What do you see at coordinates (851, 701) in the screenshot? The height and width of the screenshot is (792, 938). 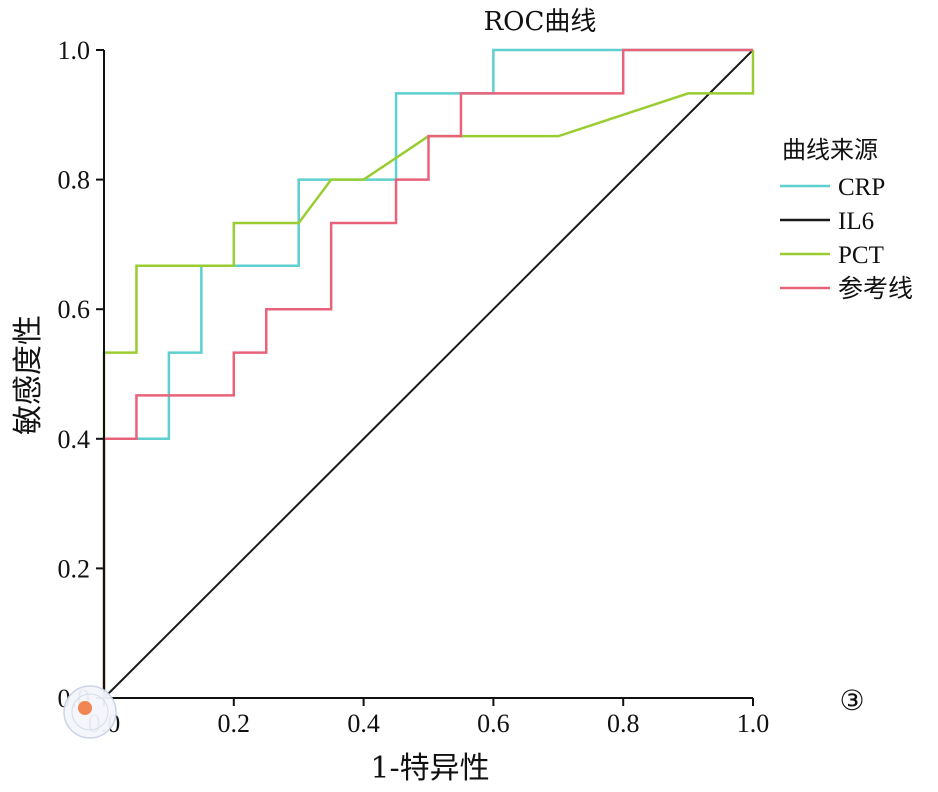 I see `panel-label: ③` at bounding box center [851, 701].